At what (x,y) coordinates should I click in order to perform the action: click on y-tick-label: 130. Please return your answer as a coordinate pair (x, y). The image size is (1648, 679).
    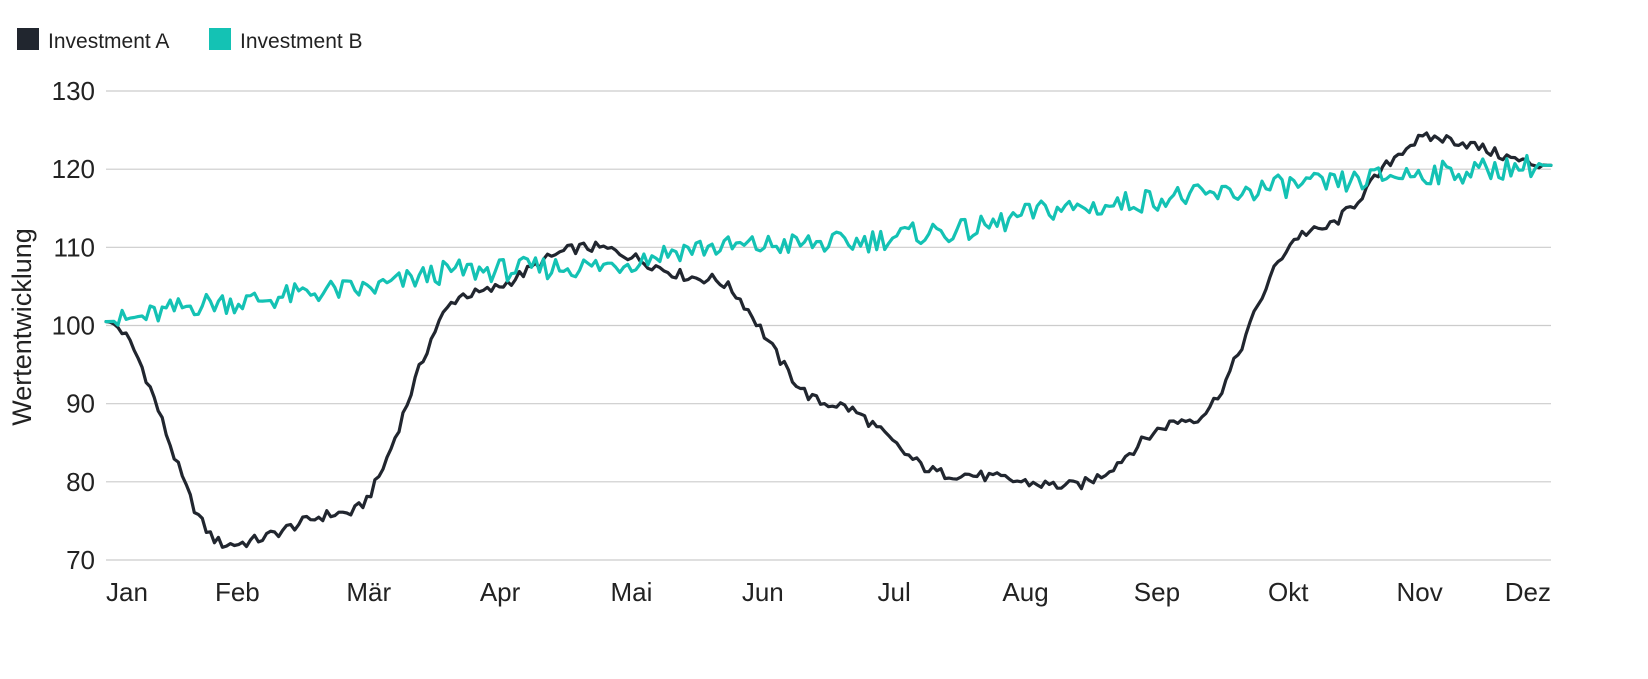
    Looking at the image, I should click on (73, 91).